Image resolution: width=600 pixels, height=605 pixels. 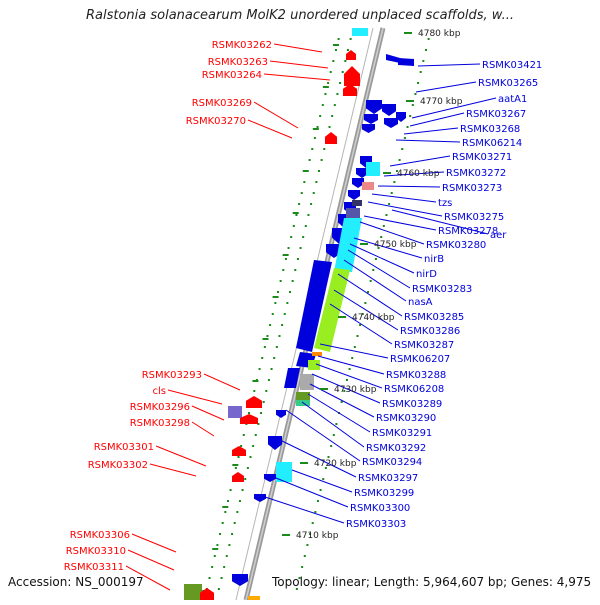 I want to click on gene-label-right: RSMK03271, so click(x=482, y=157).